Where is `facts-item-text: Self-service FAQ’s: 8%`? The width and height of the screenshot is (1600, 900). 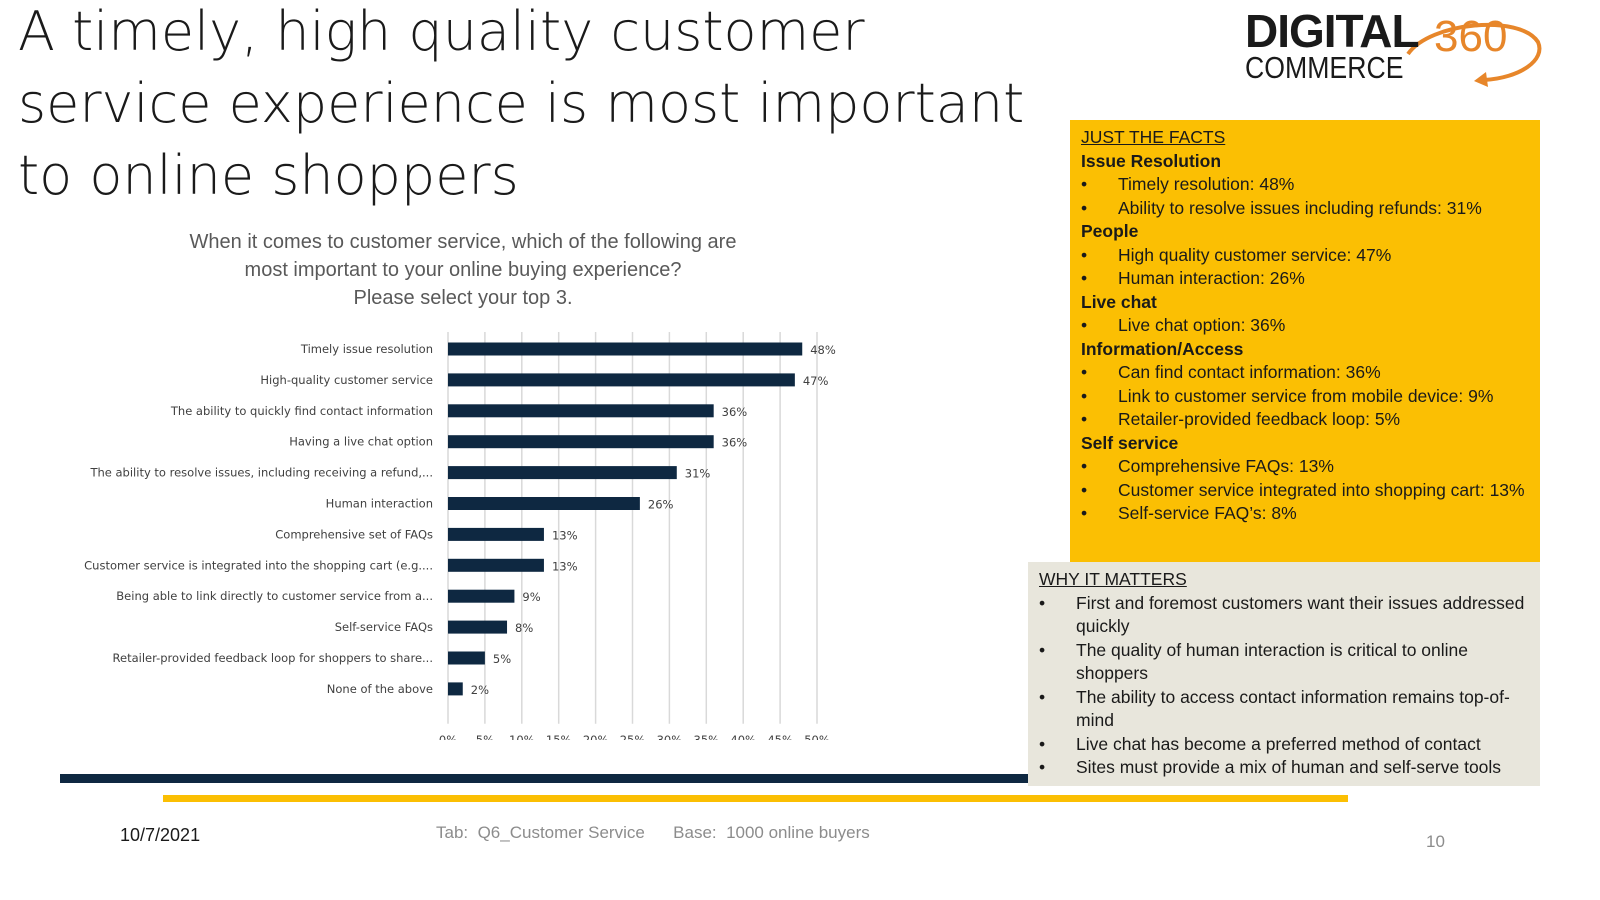
facts-item-text: Self-service FAQ’s: 8% is located at coordinates (1207, 513).